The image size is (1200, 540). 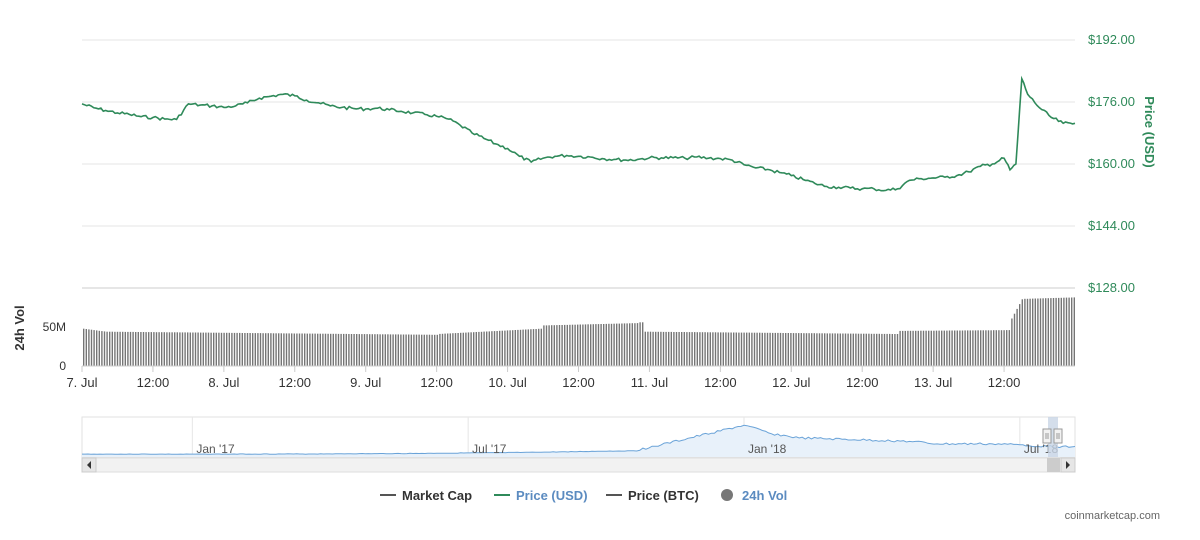 What do you see at coordinates (578, 465) in the screenshot?
I see `scrollbar-track` at bounding box center [578, 465].